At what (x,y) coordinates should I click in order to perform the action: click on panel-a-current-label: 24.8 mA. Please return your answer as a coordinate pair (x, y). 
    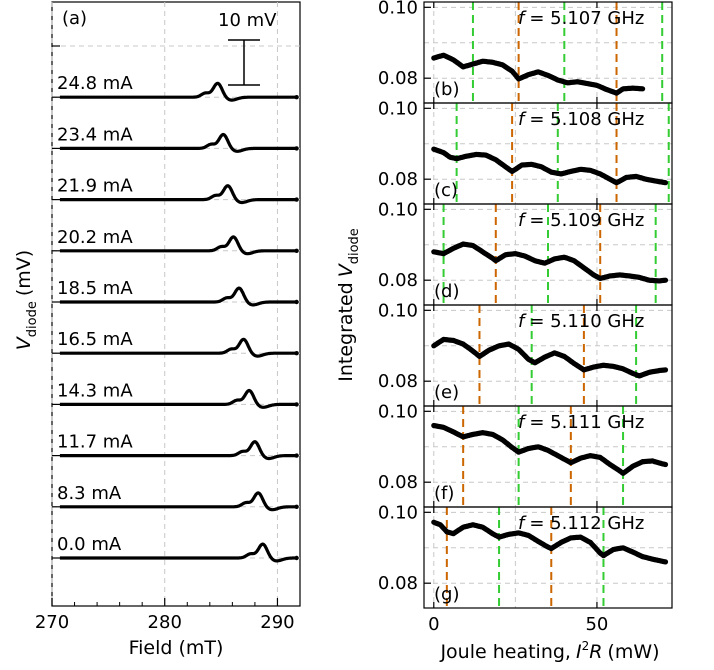
    Looking at the image, I should click on (95, 83).